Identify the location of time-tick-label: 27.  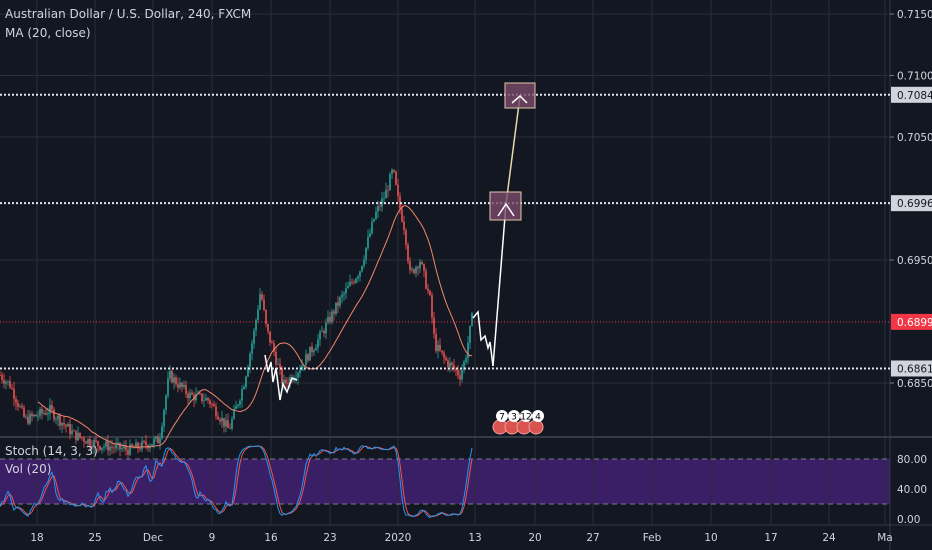
(592, 538).